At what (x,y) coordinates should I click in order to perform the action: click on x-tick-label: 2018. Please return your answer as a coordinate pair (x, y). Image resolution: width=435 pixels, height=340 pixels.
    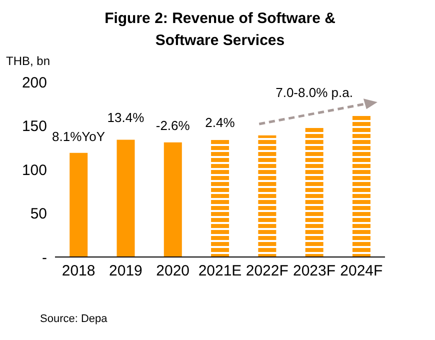
    Looking at the image, I should click on (79, 271).